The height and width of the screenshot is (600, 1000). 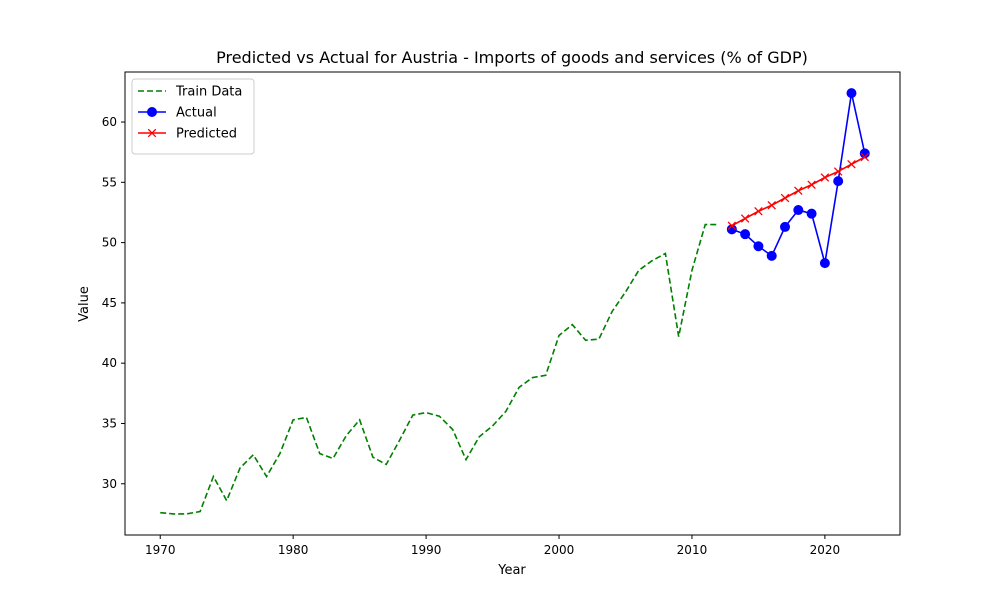 I want to click on legend: Train Data Actual Predicted, so click(x=193, y=116).